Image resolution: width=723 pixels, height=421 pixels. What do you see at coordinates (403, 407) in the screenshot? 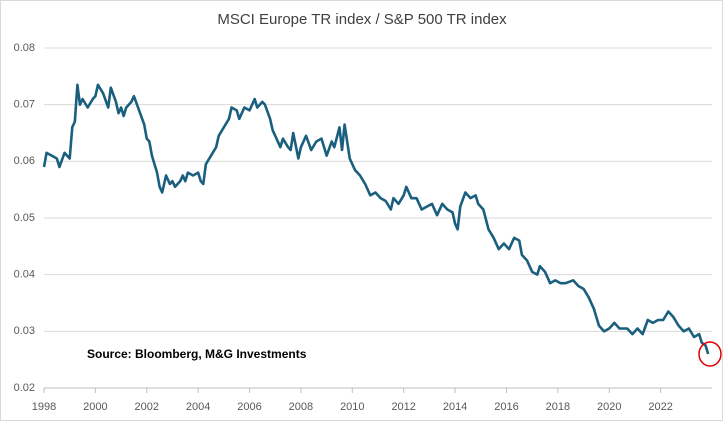
I see `x-tick-label: 2012` at bounding box center [403, 407].